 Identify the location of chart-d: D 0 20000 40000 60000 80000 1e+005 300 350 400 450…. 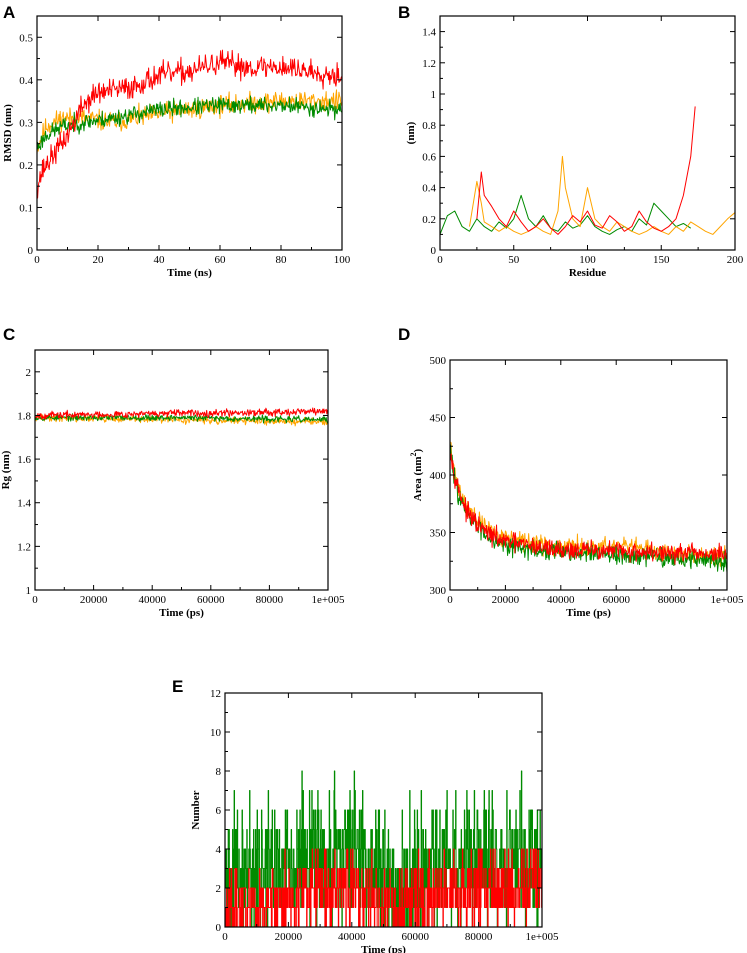
(571, 472).